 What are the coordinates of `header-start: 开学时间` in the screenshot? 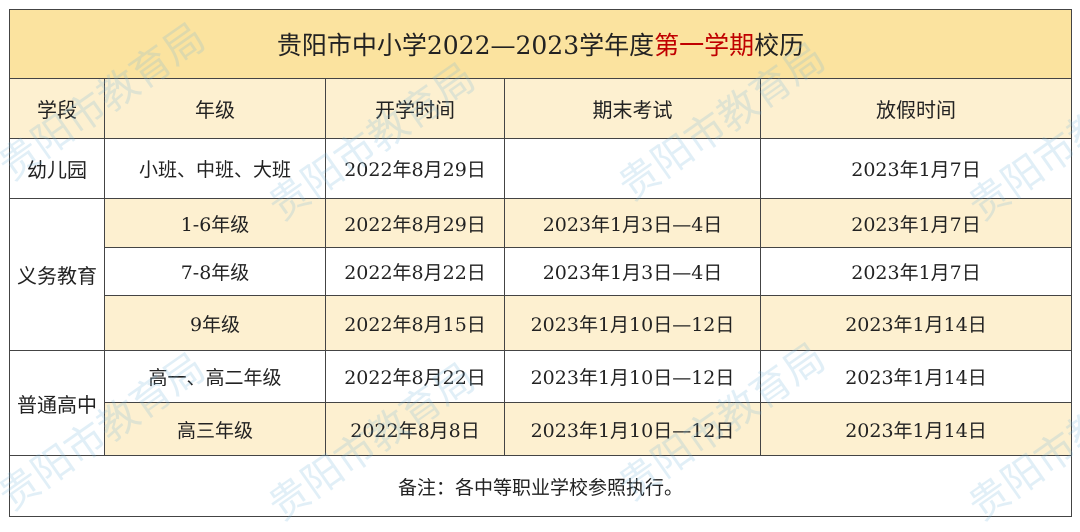 It's located at (415, 108).